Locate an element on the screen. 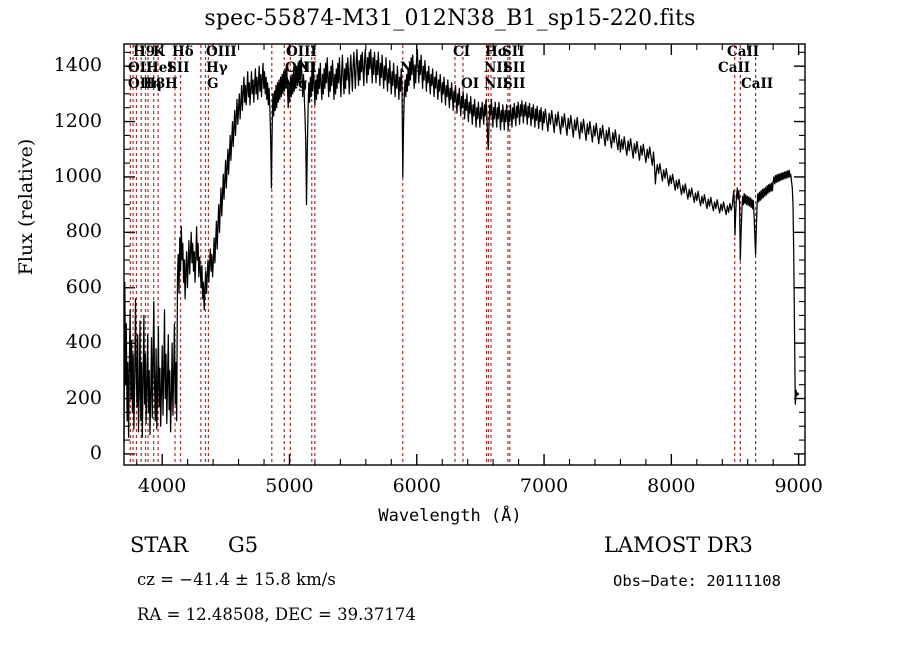 This screenshot has height=649, width=900. line-label-HeI: HeI is located at coordinates (160, 68).